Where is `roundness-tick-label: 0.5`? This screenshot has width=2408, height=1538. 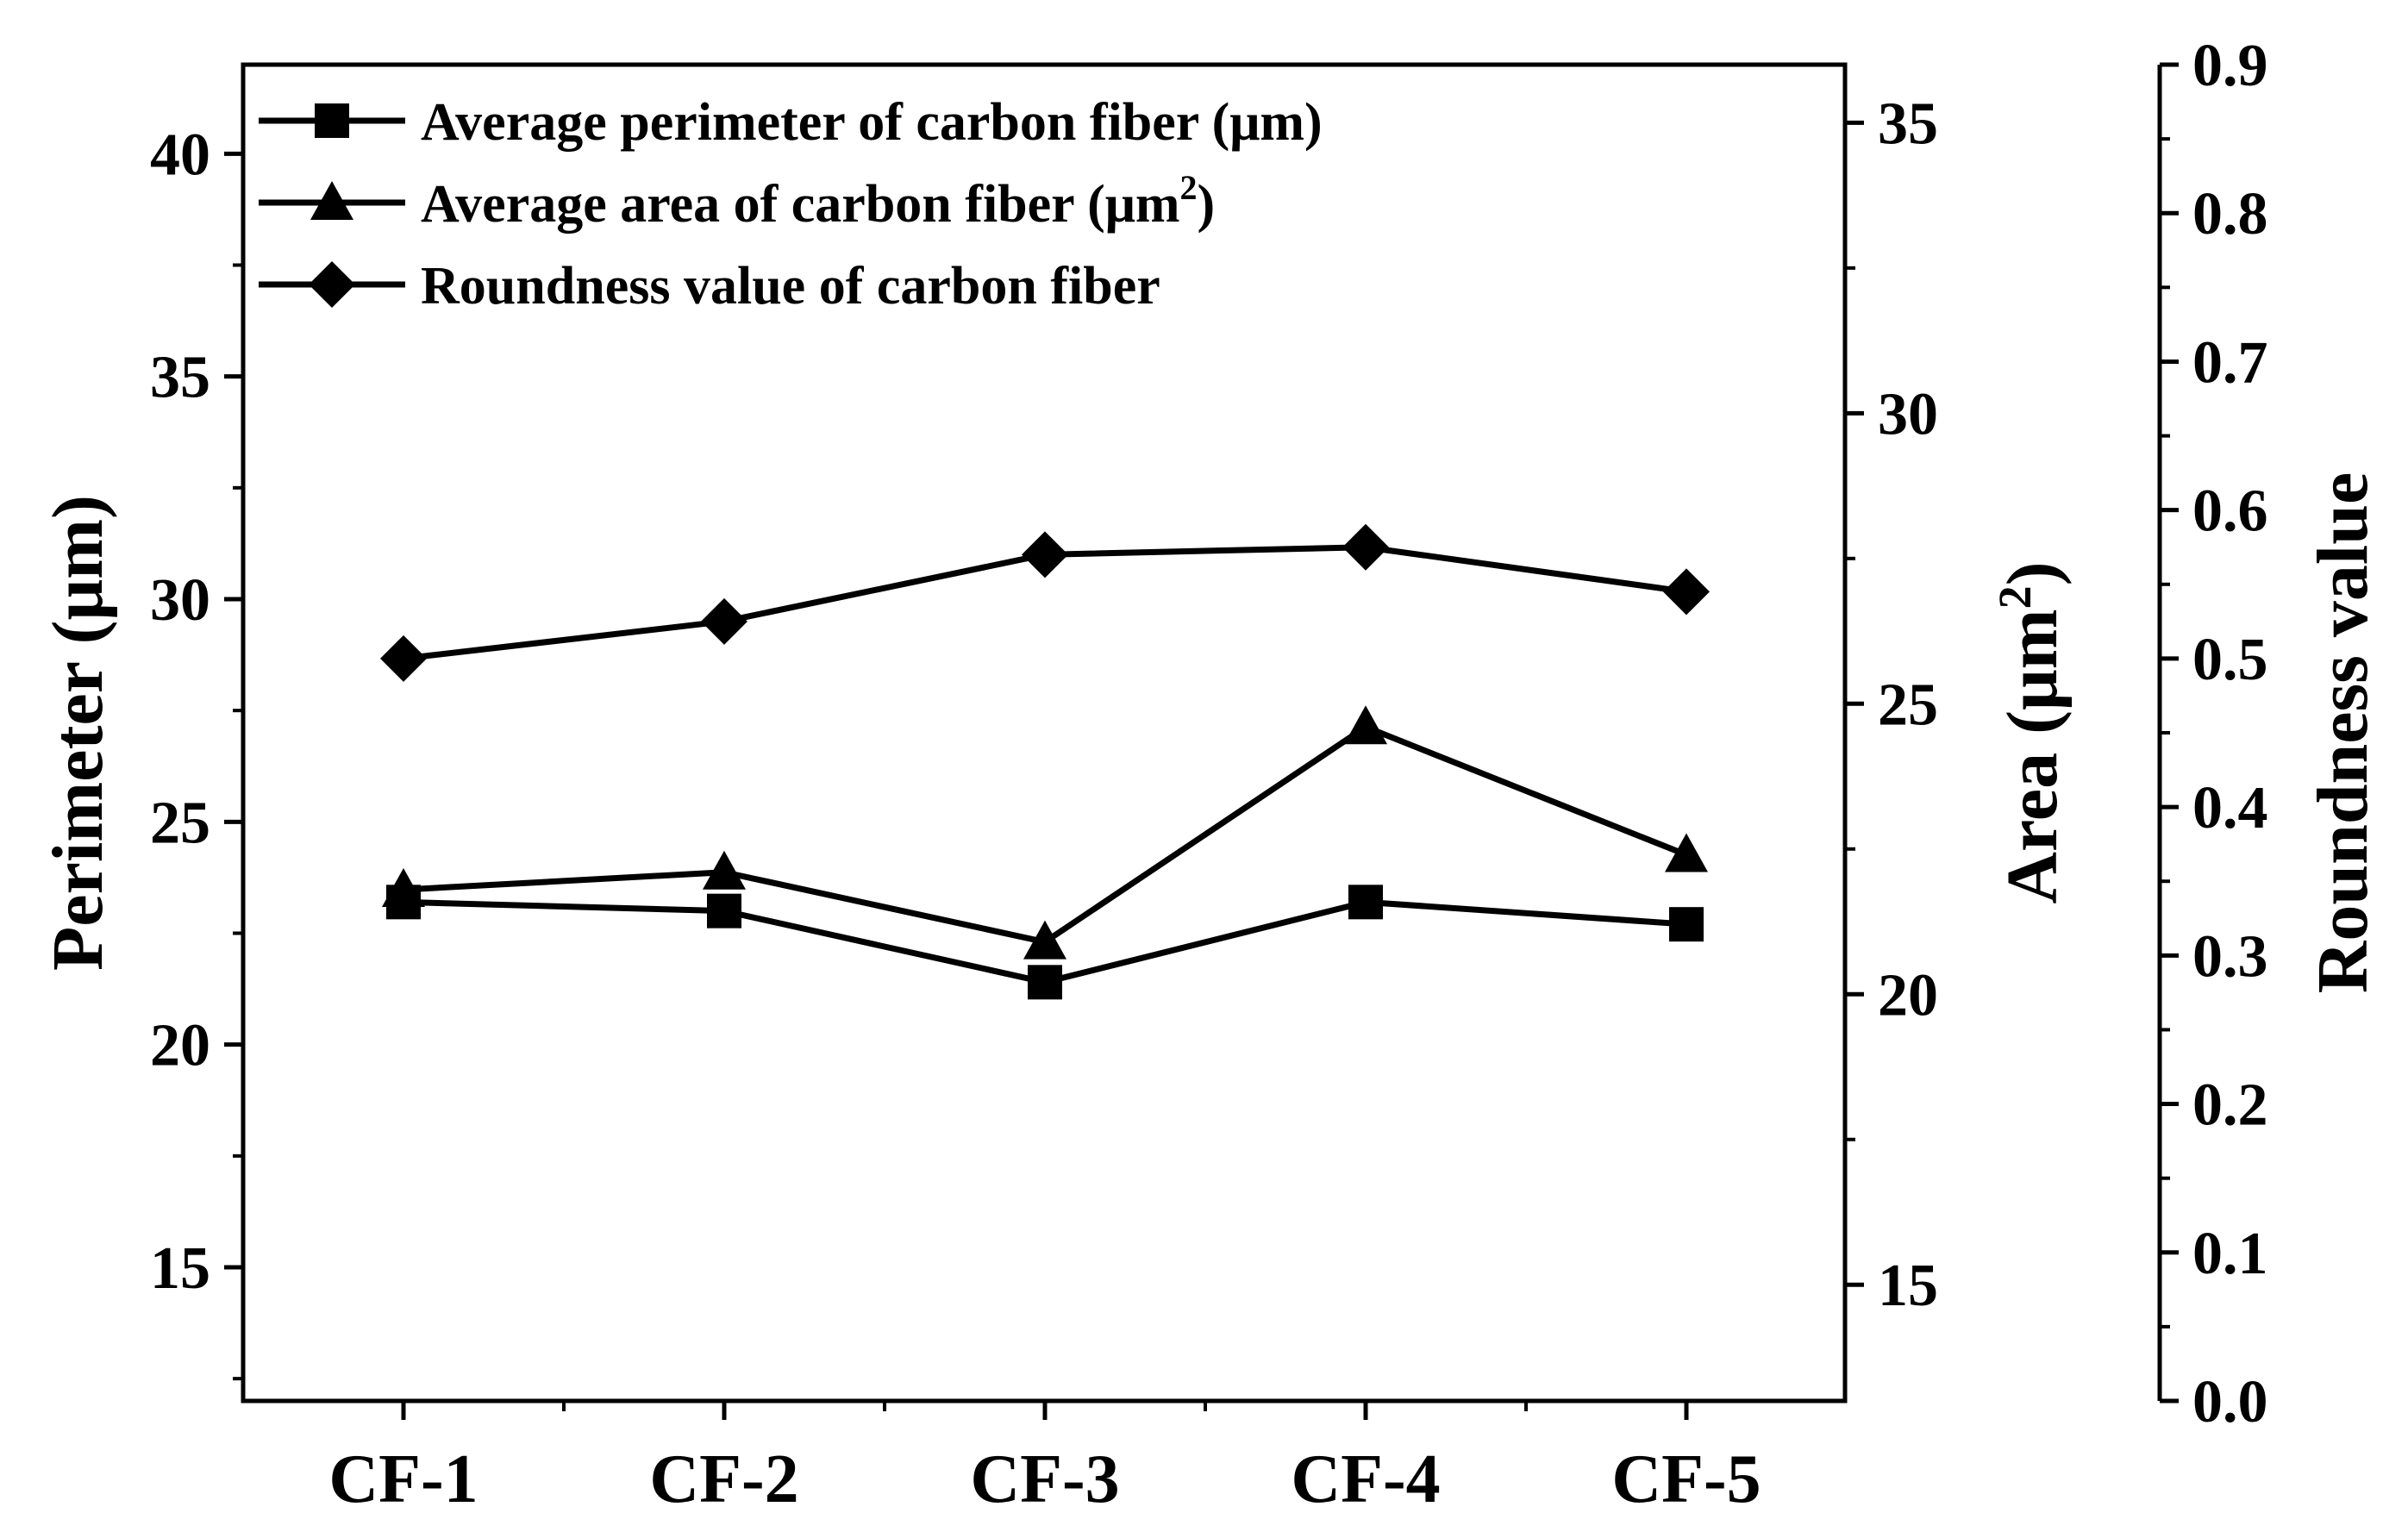 roundness-tick-label: 0.5 is located at coordinates (2230, 660).